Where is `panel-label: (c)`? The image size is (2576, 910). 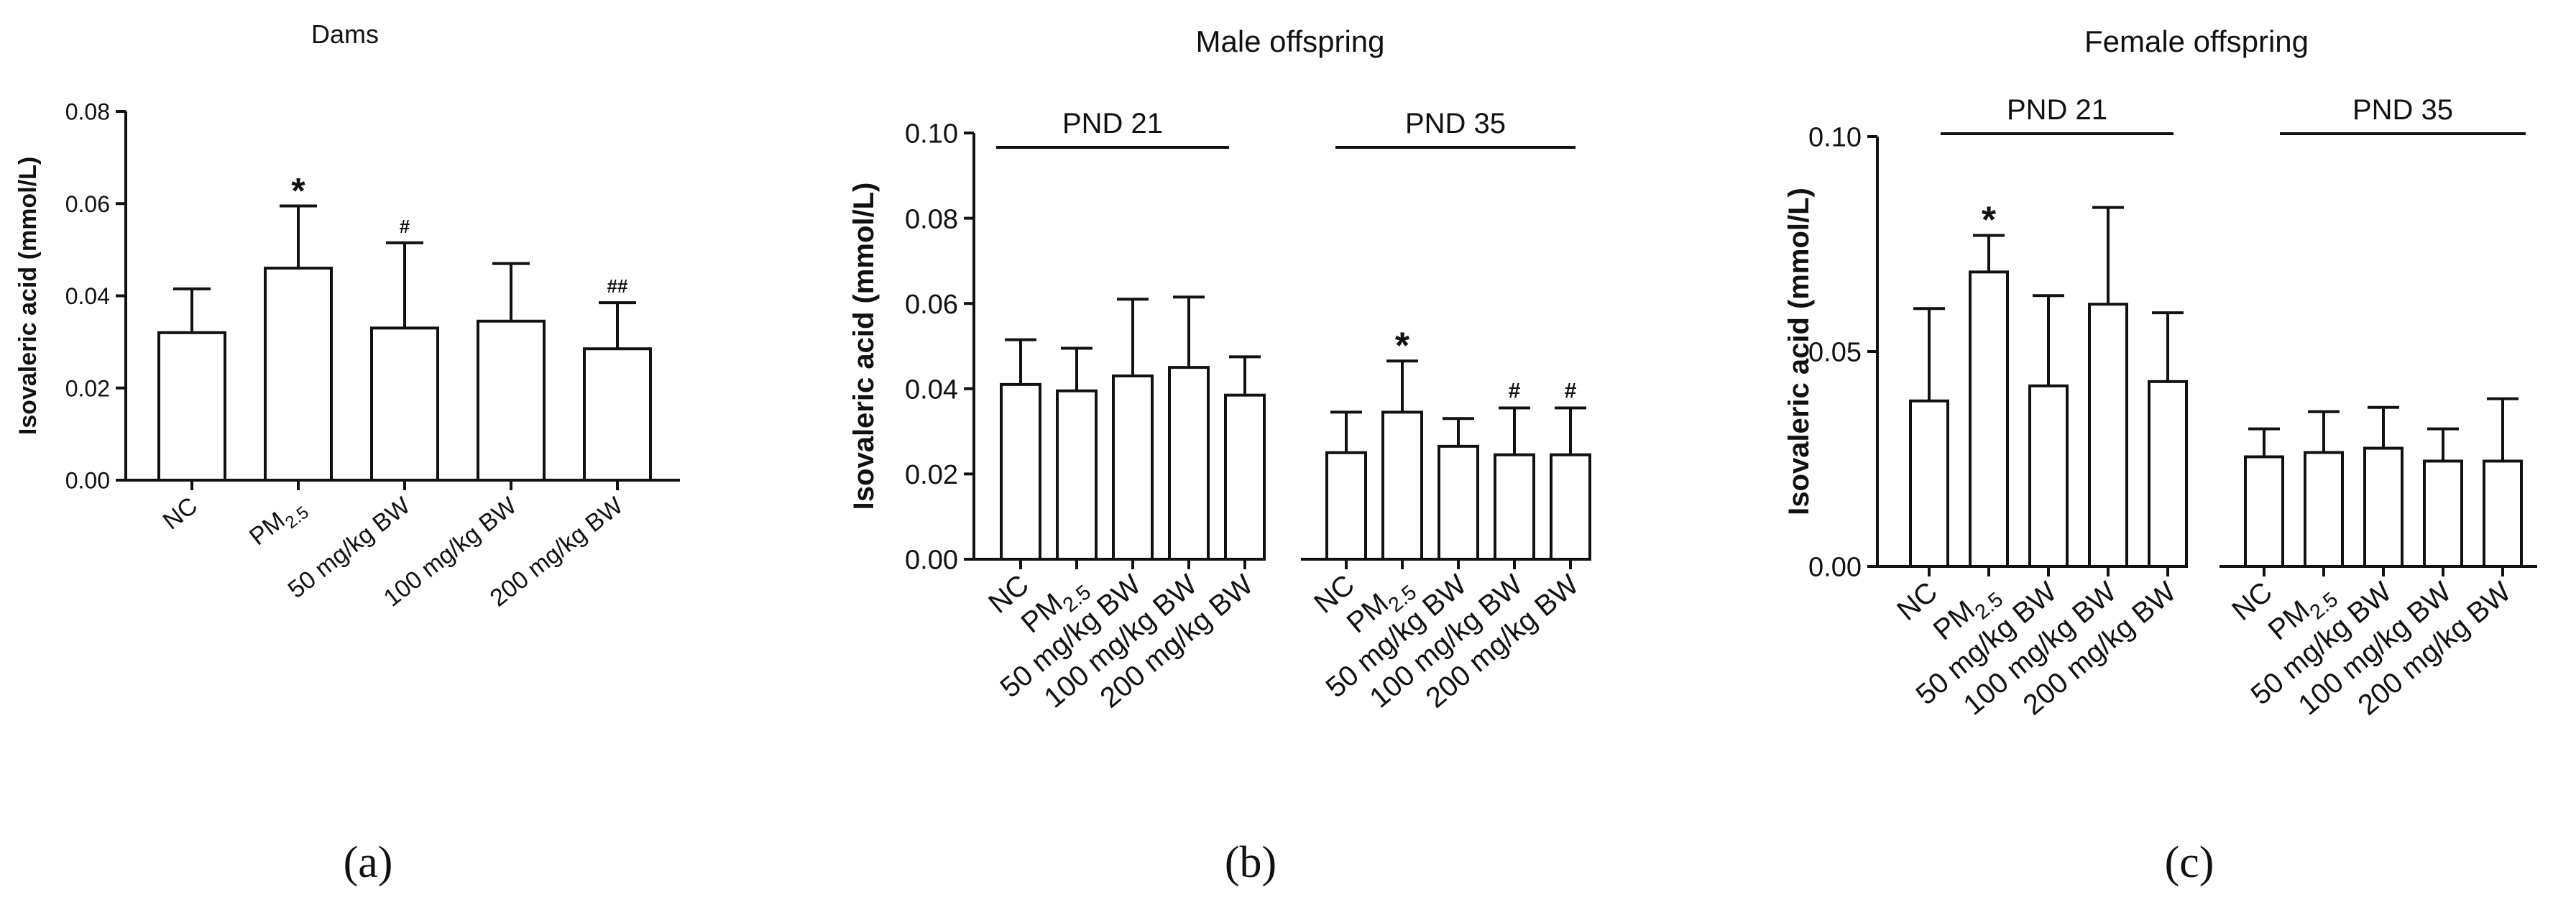 panel-label: (c) is located at coordinates (2189, 862).